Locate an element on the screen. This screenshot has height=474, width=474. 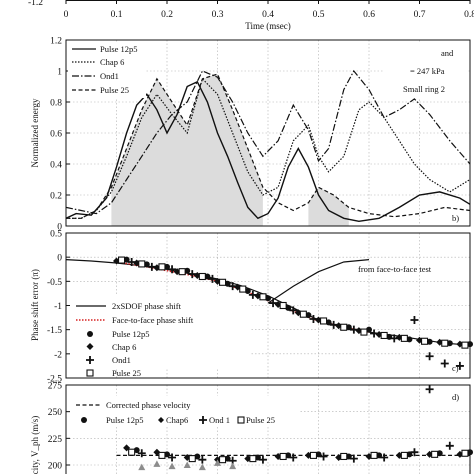
legend-label-d-chap6: Chap6 is located at coordinates (177, 420).